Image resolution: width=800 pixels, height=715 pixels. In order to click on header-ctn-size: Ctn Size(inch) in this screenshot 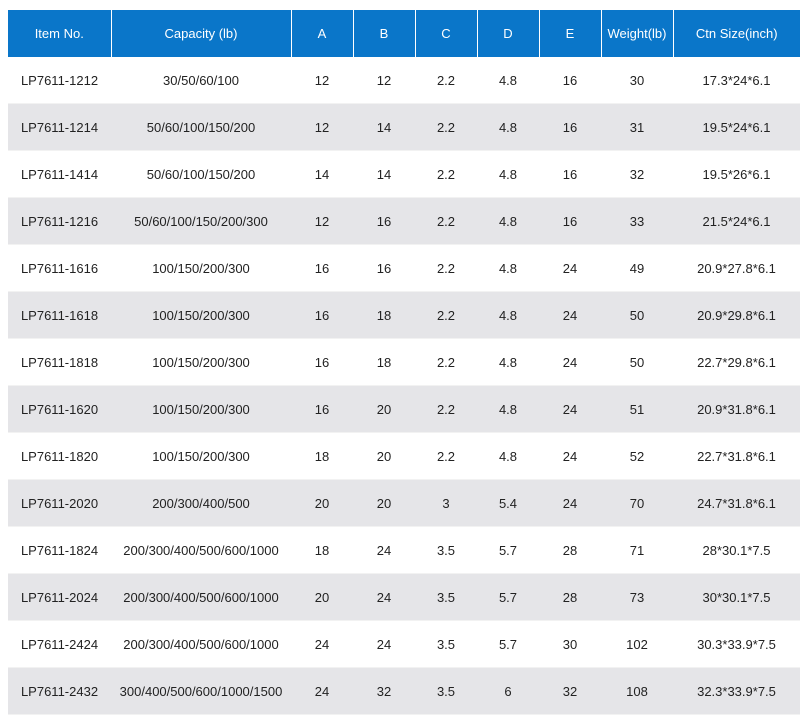, I will do `click(736, 33)`.